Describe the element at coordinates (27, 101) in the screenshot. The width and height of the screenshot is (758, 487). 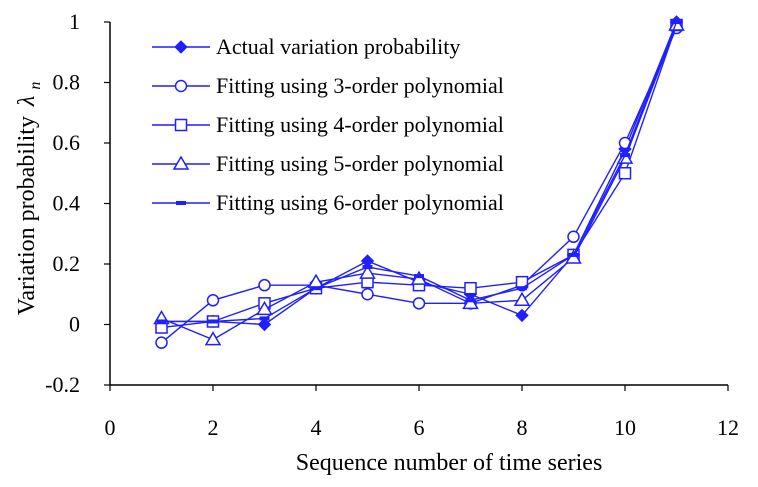
I see `y-axis-title-symbol: λ` at that location.